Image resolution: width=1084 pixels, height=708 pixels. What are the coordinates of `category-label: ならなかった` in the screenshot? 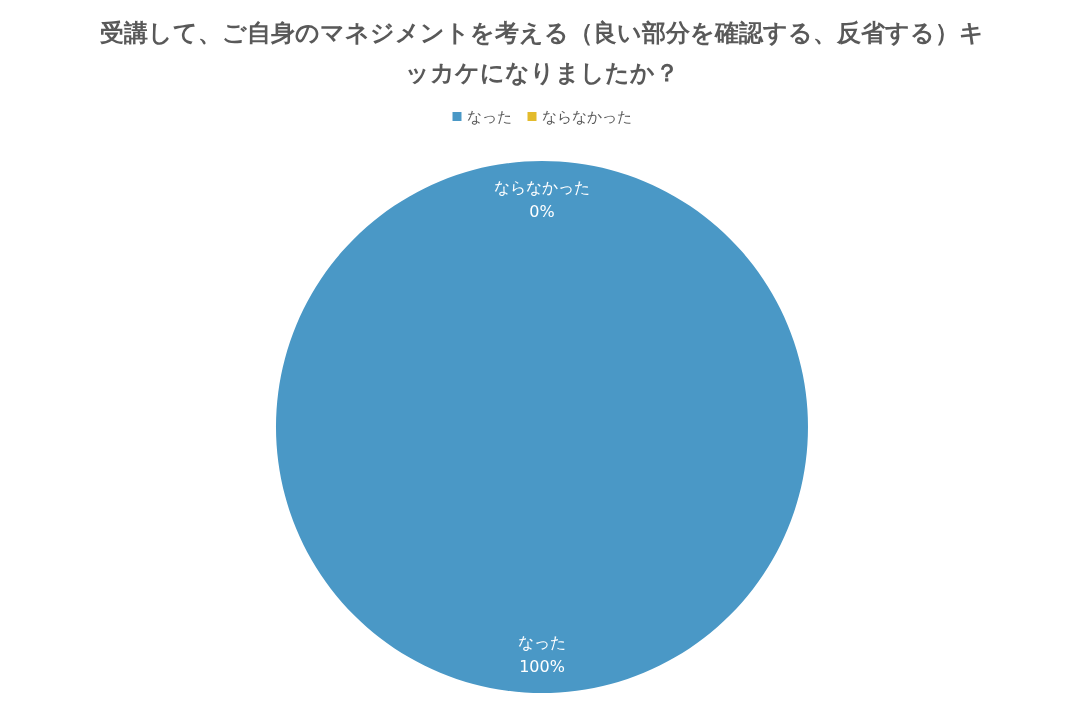 It's located at (542, 188).